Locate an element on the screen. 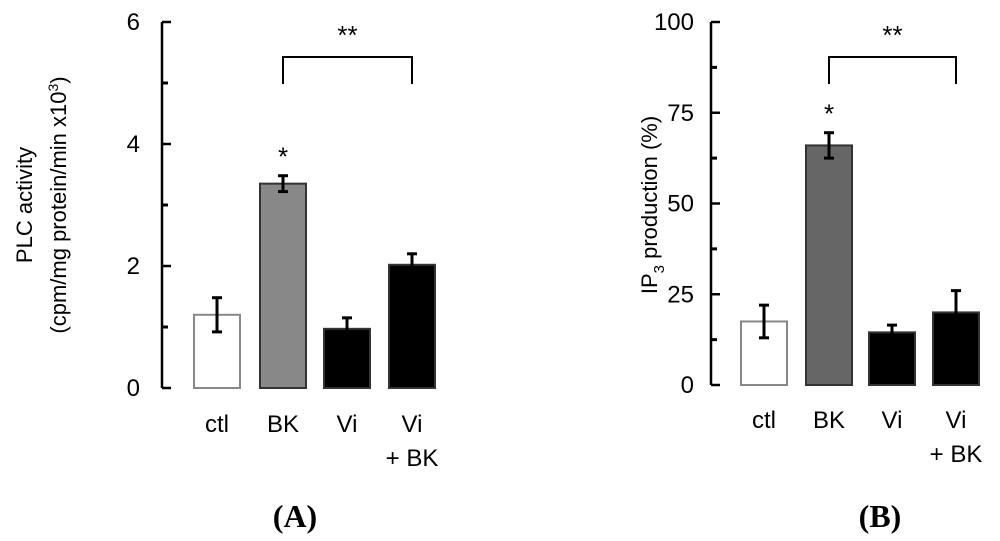 The width and height of the screenshot is (1000, 541). panel-a-bracket-label: ** is located at coordinates (347, 35).